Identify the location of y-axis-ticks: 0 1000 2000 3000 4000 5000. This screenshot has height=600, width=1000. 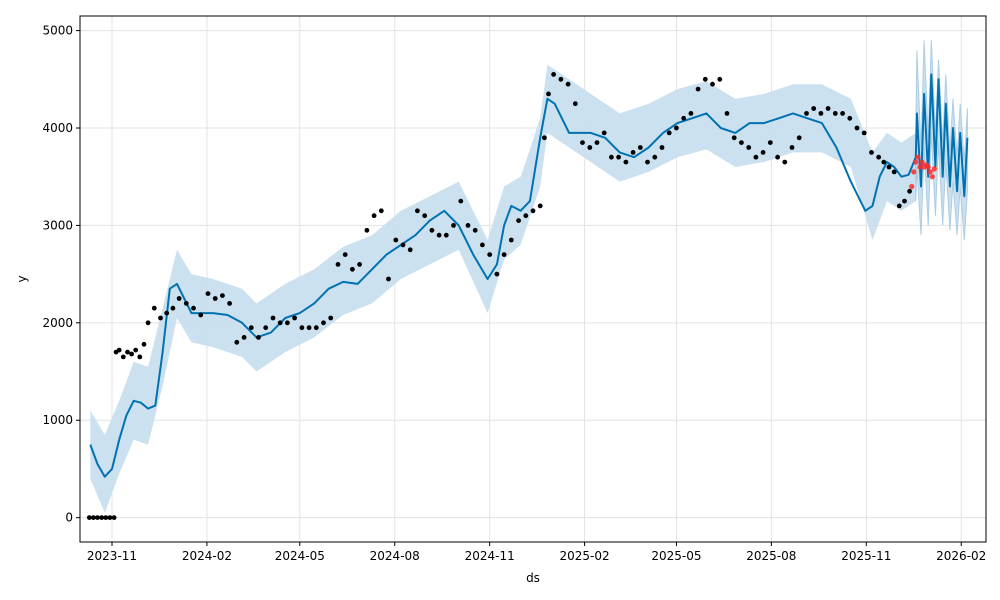
(61, 274).